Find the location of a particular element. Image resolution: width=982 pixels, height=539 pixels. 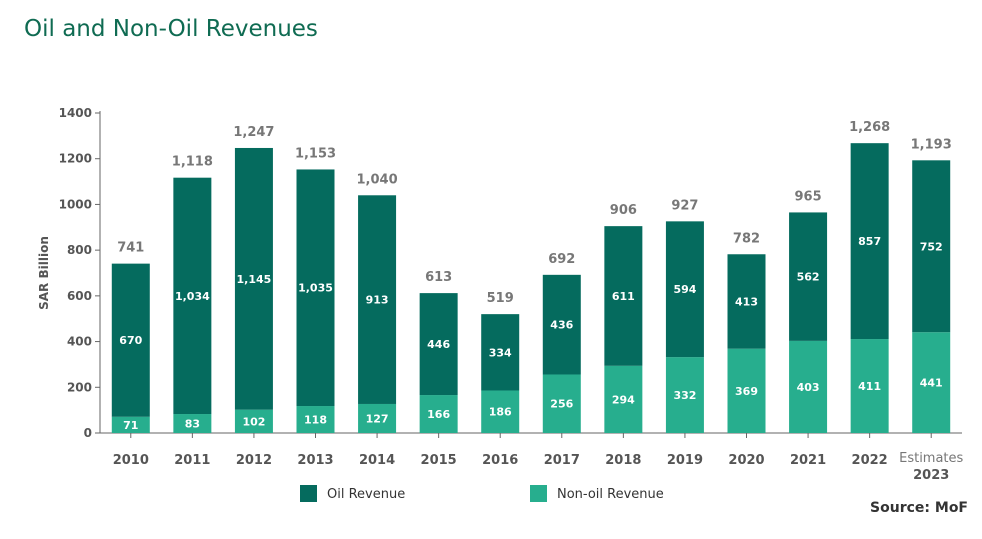

label-total-11: 965 is located at coordinates (808, 196).